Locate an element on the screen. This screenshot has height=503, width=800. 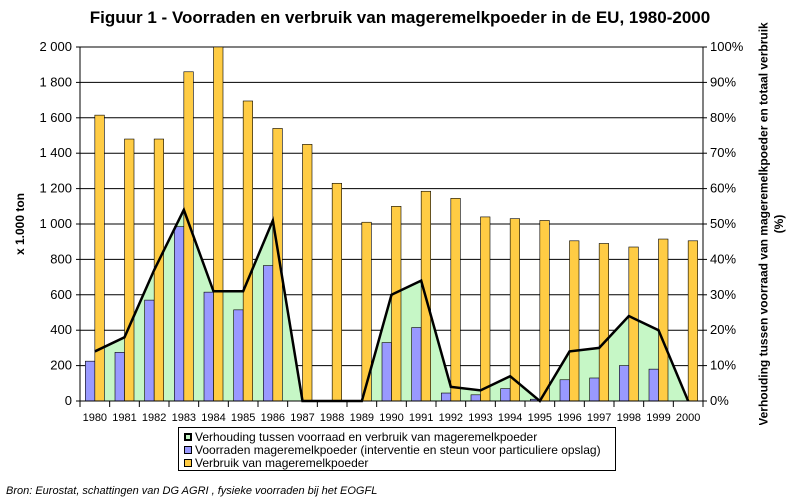
legend-label-consumption: Verbruik van mageremelkpoeder is located at coordinates (282, 463).